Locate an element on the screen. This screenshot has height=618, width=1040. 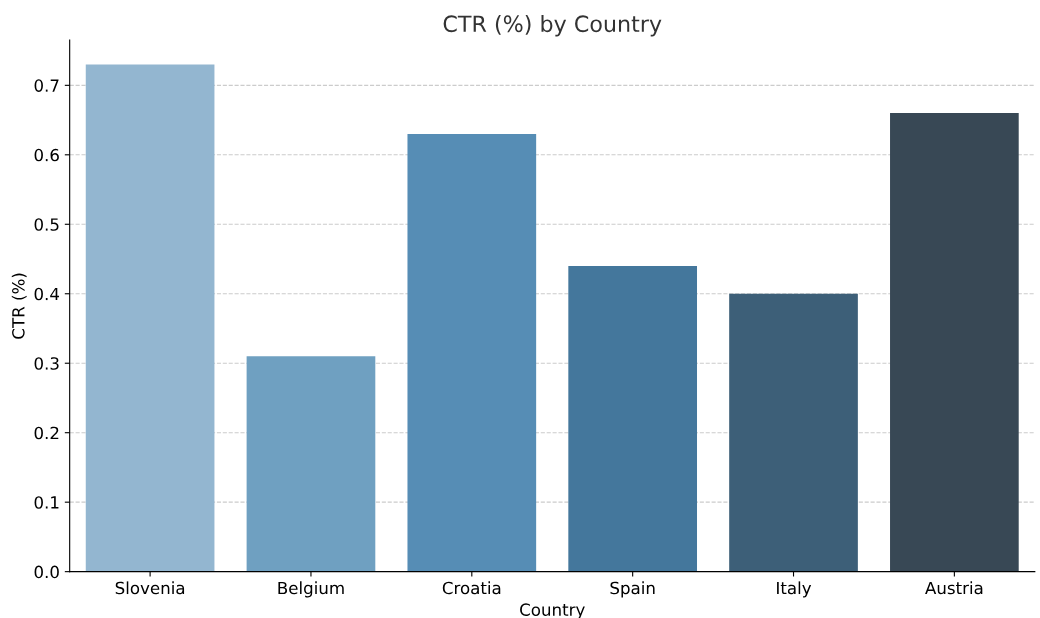
y-tick-label: 0.0 is located at coordinates (46, 572).